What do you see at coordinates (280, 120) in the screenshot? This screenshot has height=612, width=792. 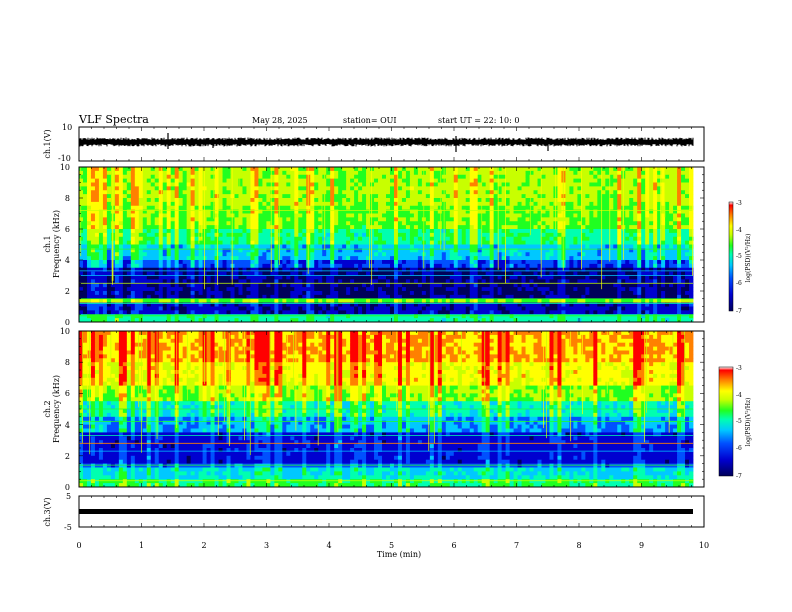 I see `date-label: May 28, 2025` at bounding box center [280, 120].